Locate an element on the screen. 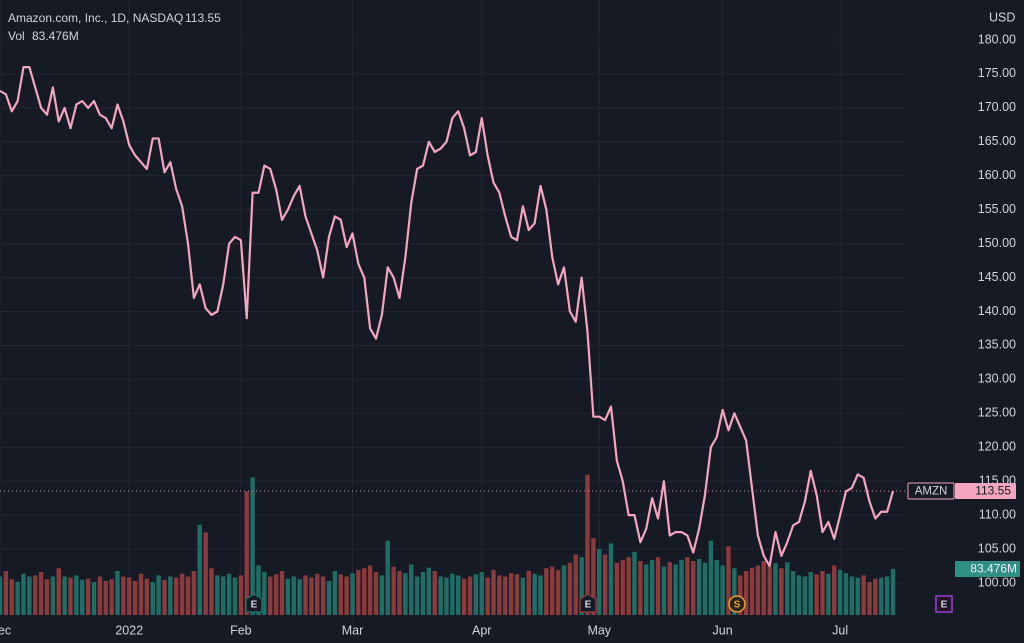  x-tick-label: May is located at coordinates (599, 630).